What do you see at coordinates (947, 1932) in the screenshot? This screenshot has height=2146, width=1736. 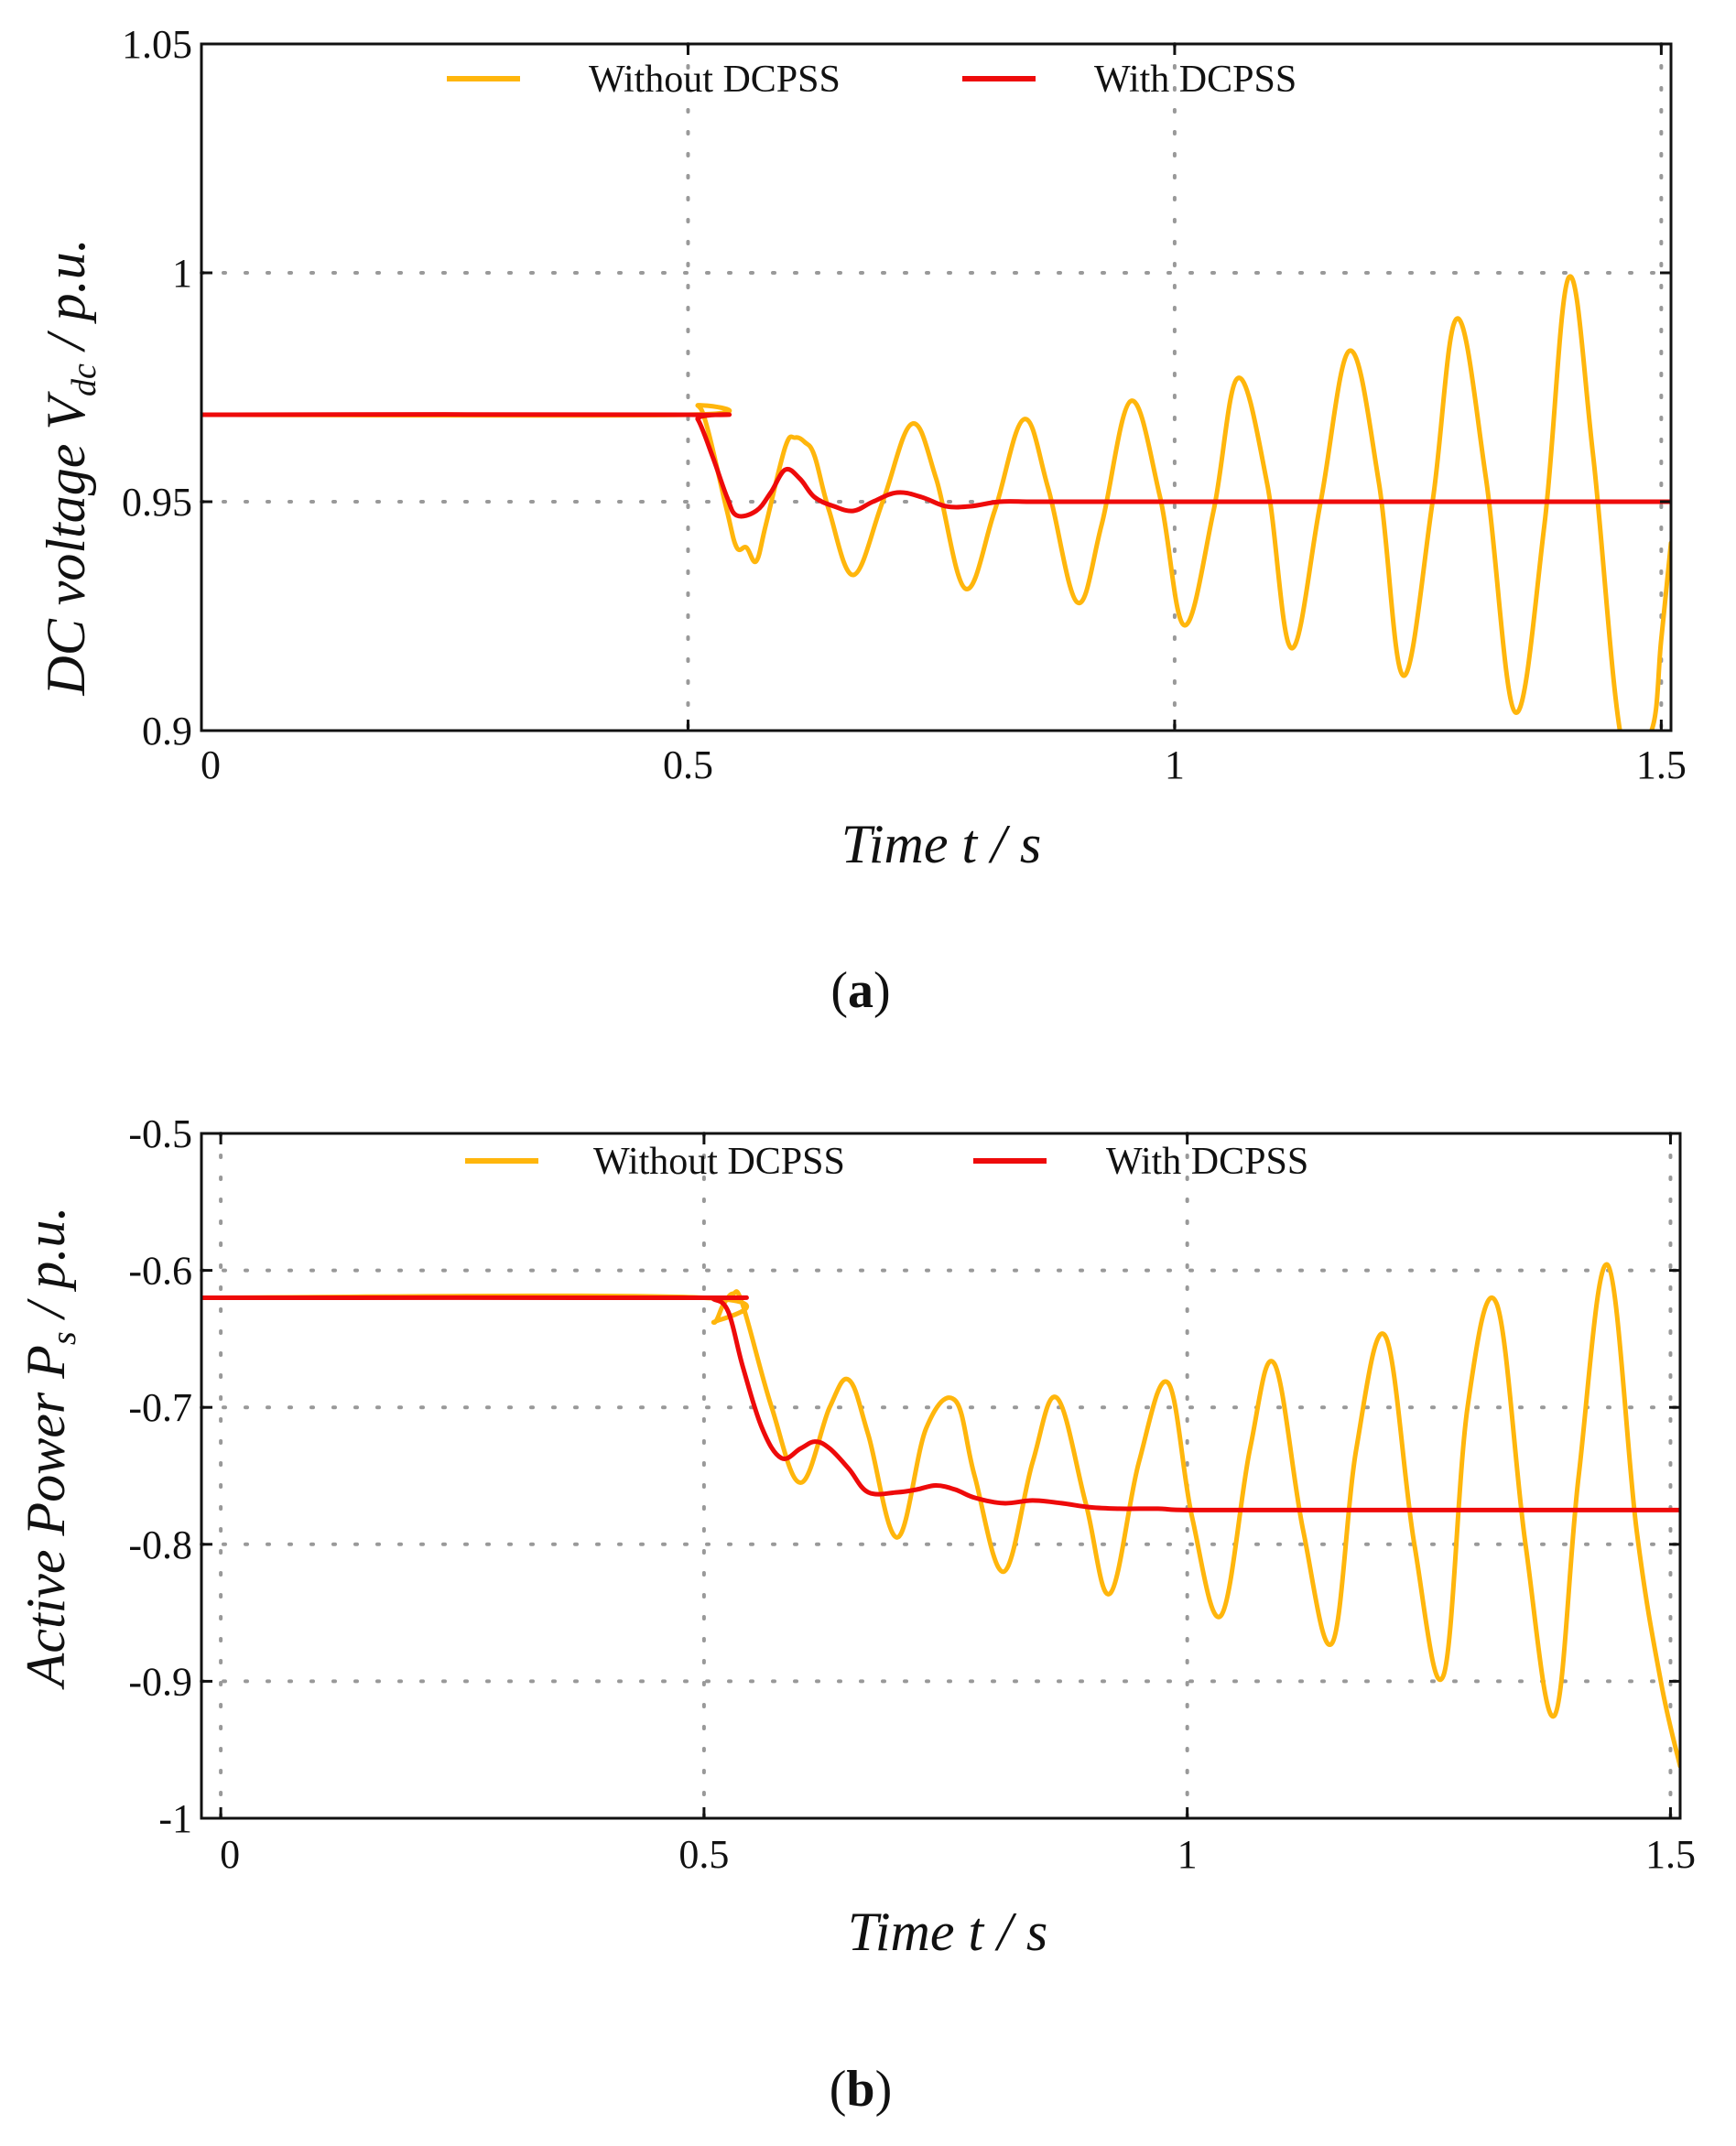 I see `x-axis-title-b: Time t / s` at bounding box center [947, 1932].